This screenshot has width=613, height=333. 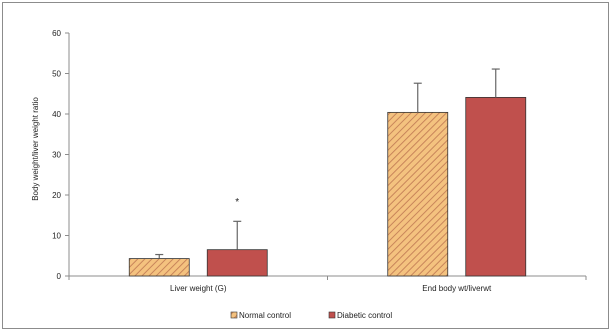 I want to click on y-tick-label: 10, so click(x=56, y=236).